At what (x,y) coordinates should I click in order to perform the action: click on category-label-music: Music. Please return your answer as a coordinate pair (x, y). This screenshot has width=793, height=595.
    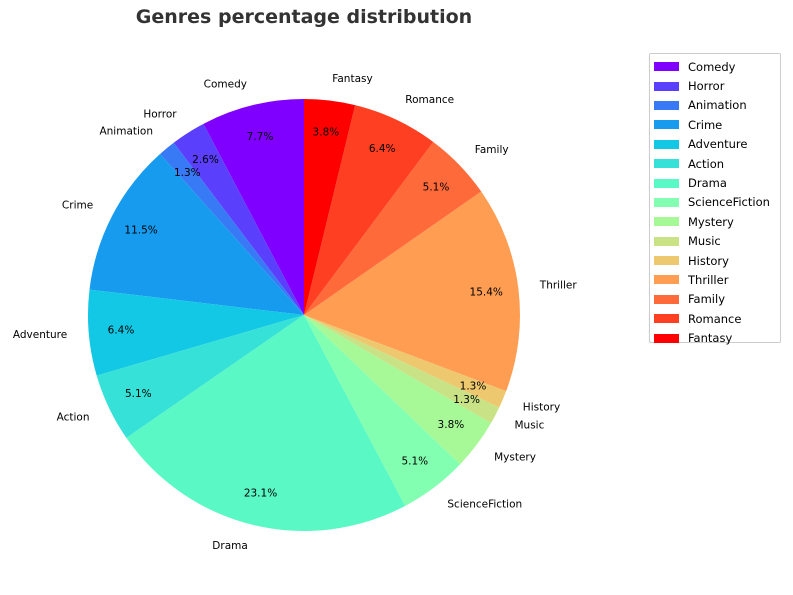
    Looking at the image, I should click on (530, 425).